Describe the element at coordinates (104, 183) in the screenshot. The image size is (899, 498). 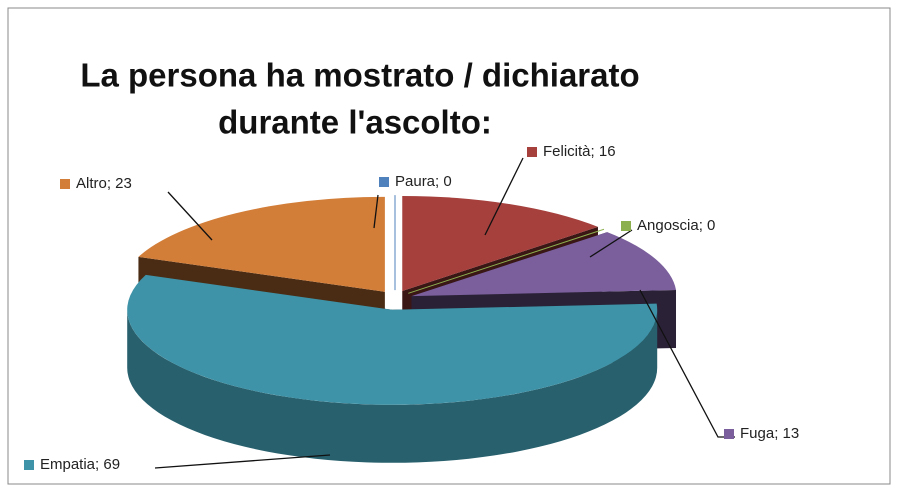
I see `data-label: Altro; 23` at that location.